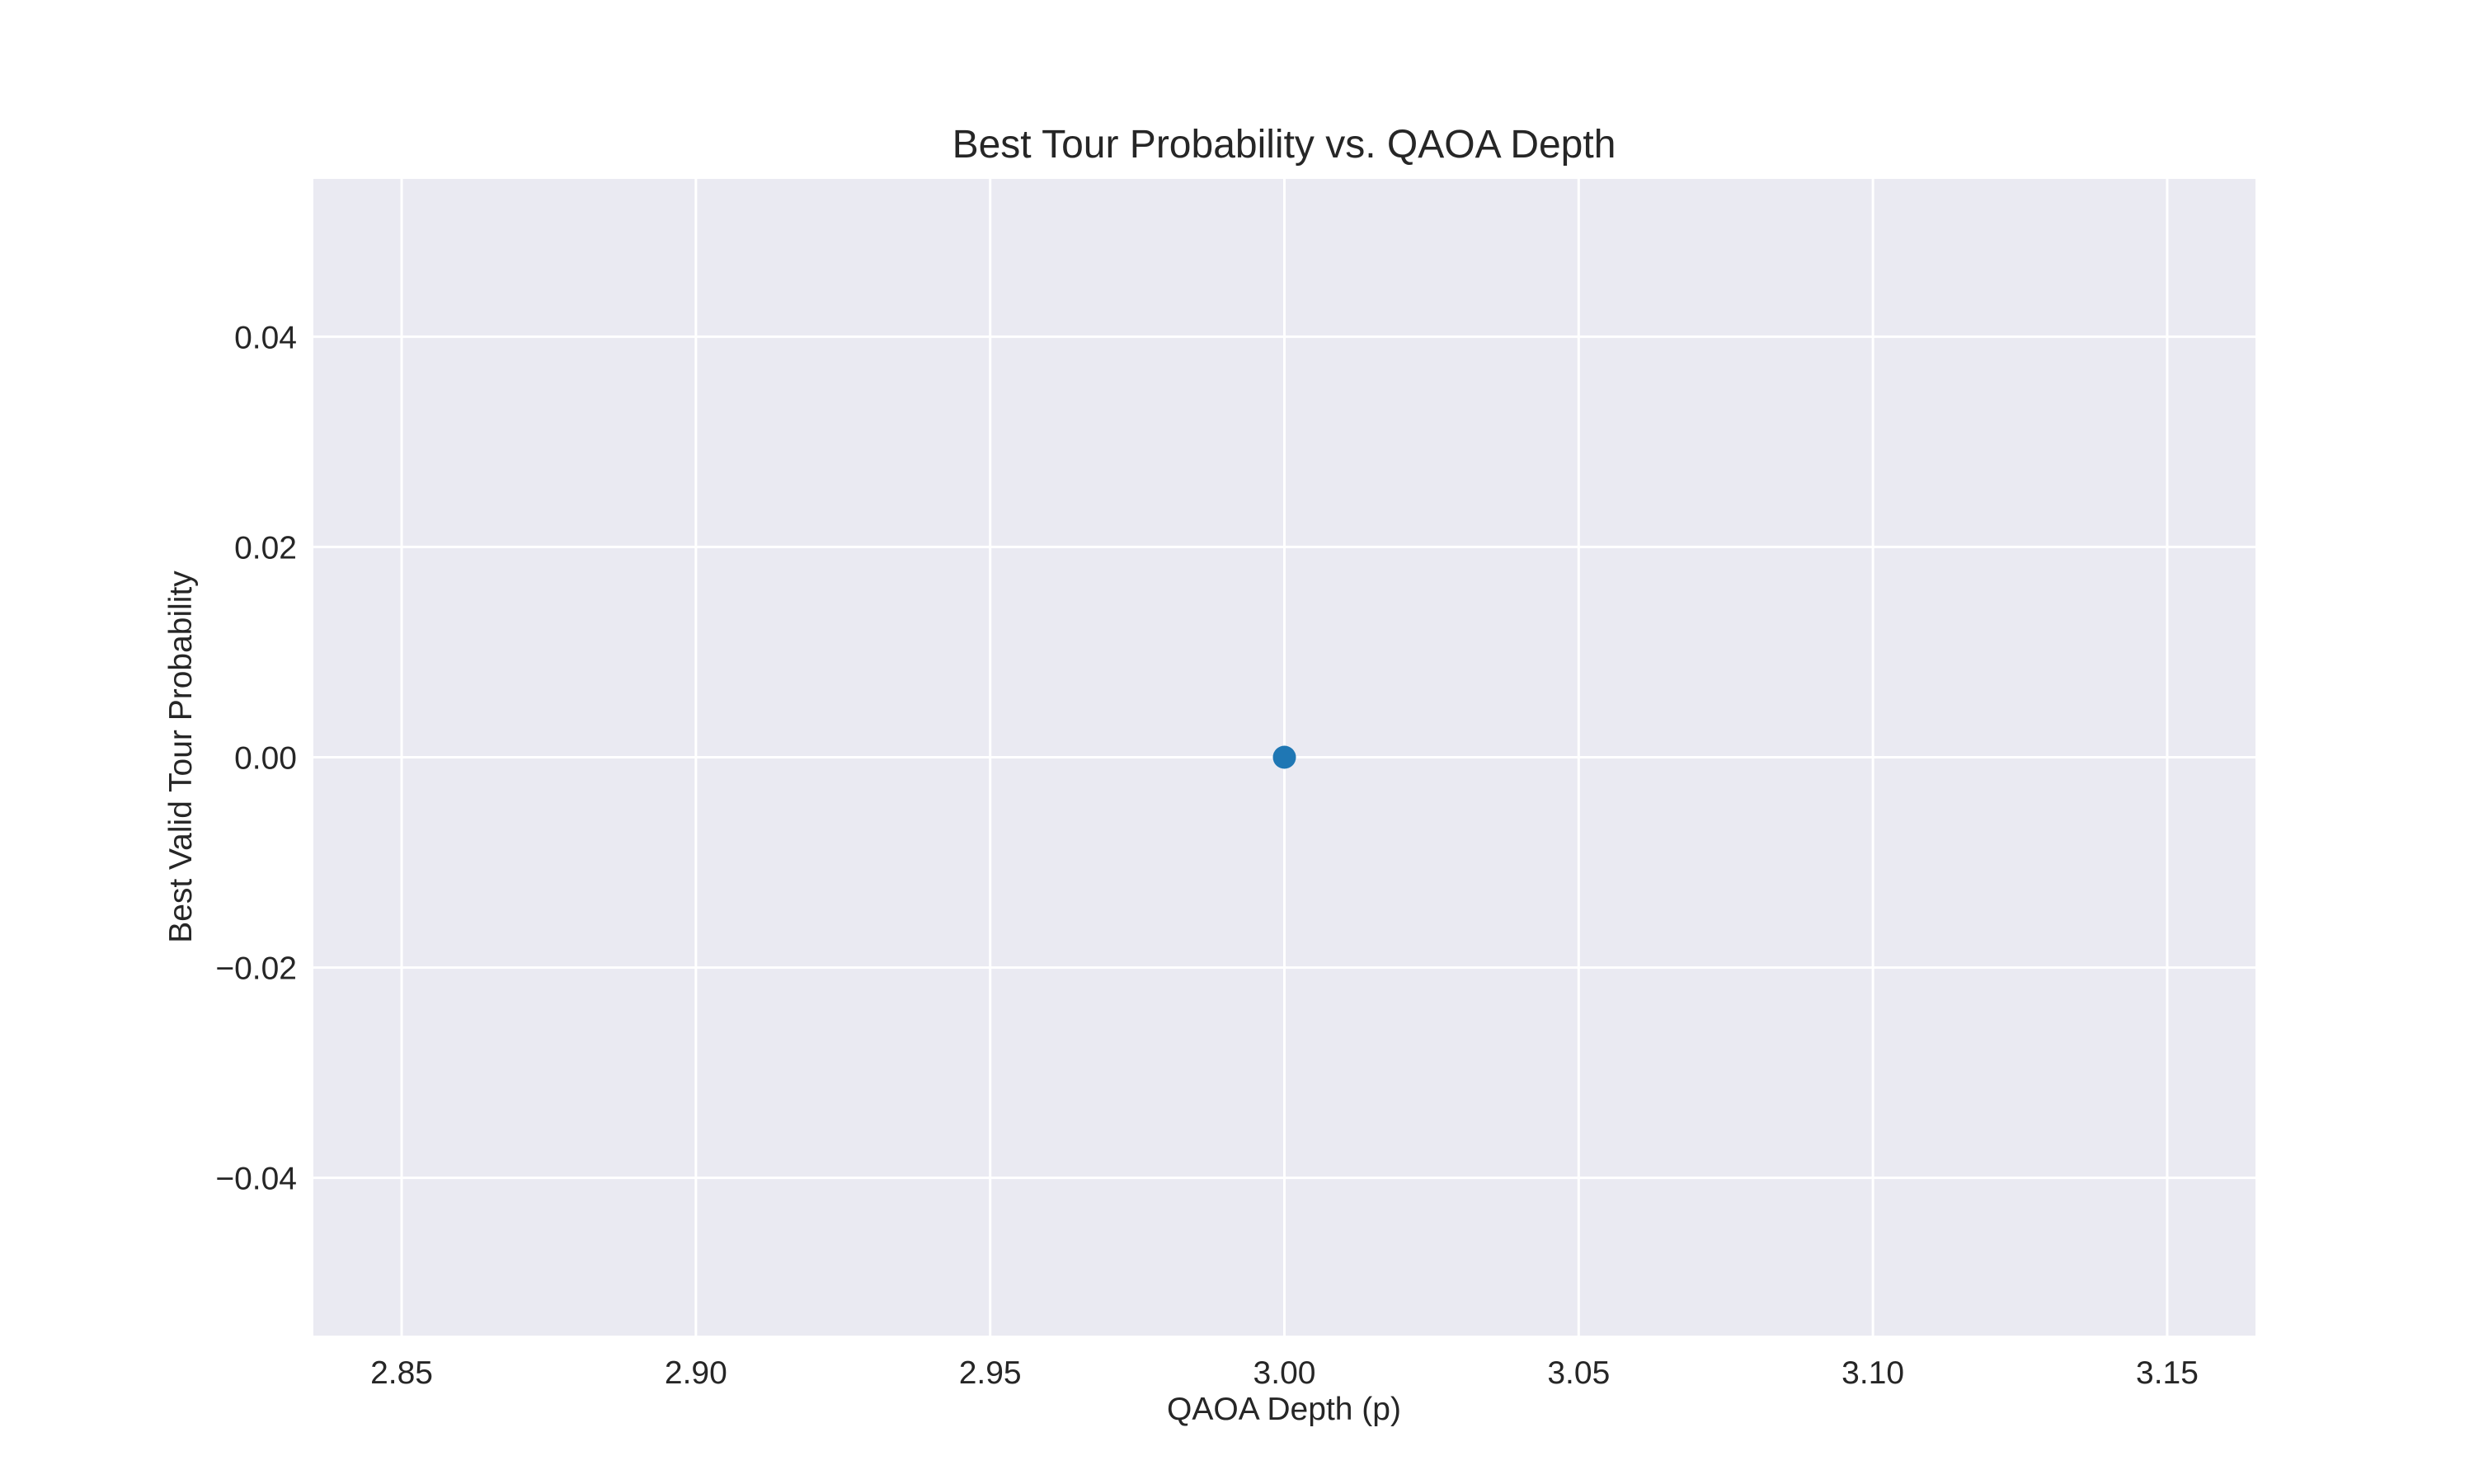 This screenshot has height=1484, width=2474. Describe the element at coordinates (265, 759) in the screenshot. I see `y-tick-label: 0.00` at that location.